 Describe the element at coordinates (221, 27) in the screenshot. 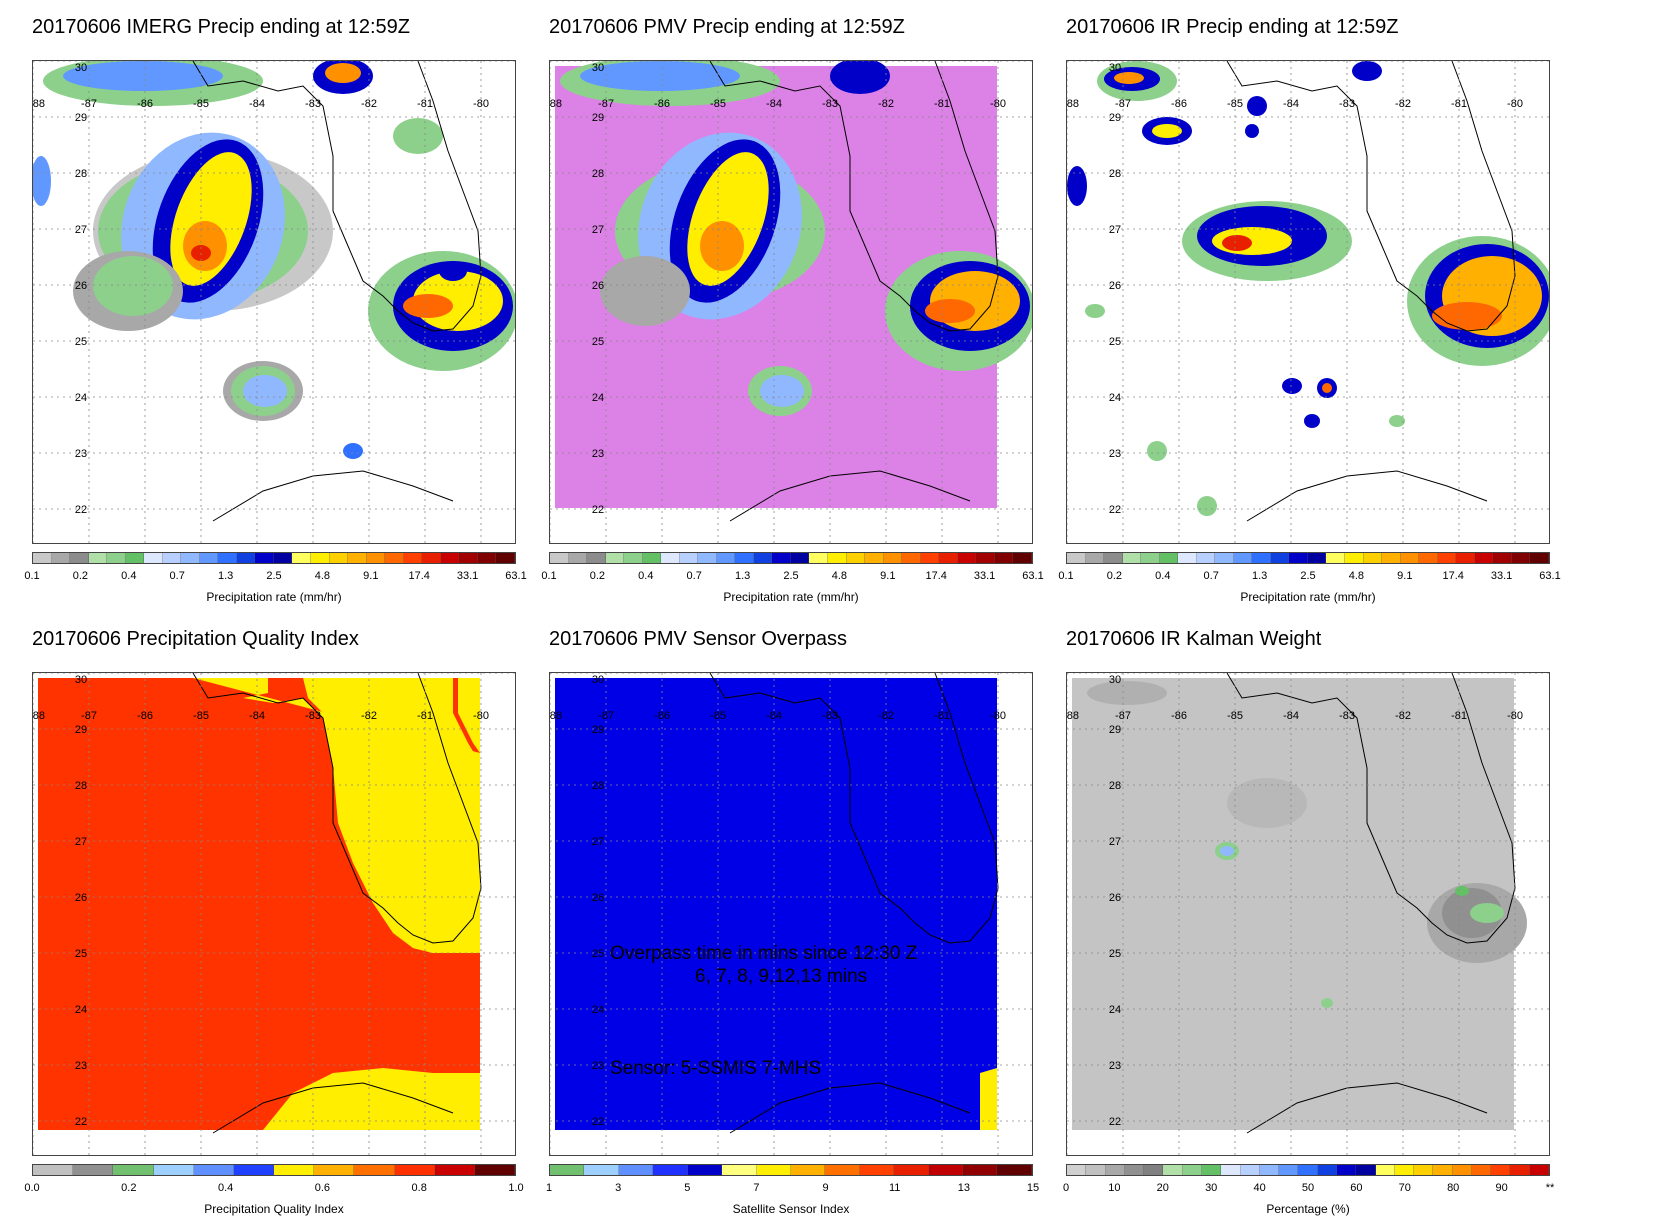

I see `panel-title: 20170606 IMERG Precip ending at 12:59Z` at that location.